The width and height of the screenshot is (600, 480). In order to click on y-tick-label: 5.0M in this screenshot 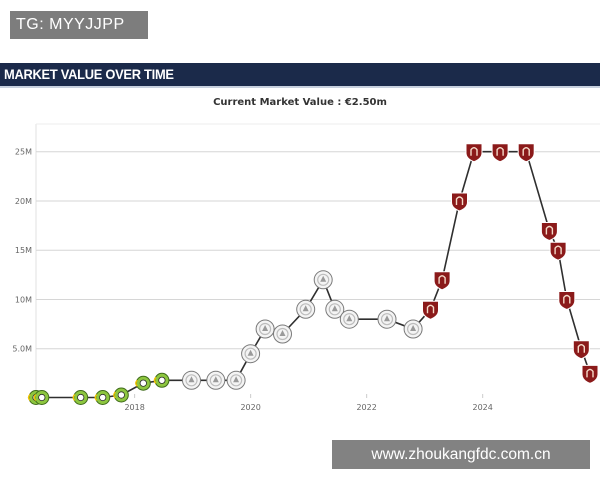, I will do `click(22, 349)`.